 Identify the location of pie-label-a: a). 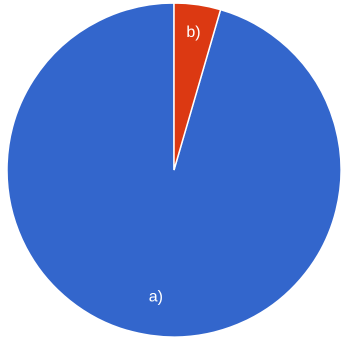
(156, 297).